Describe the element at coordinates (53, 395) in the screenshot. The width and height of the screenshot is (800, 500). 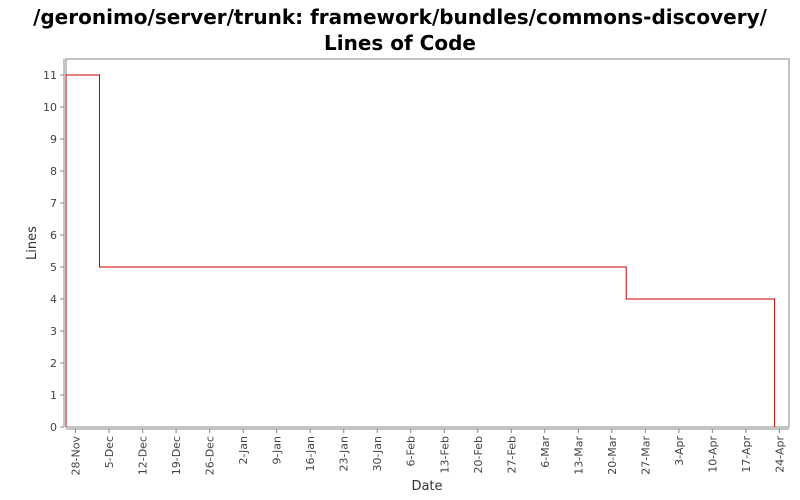
I see `y-tick-label: 1` at that location.